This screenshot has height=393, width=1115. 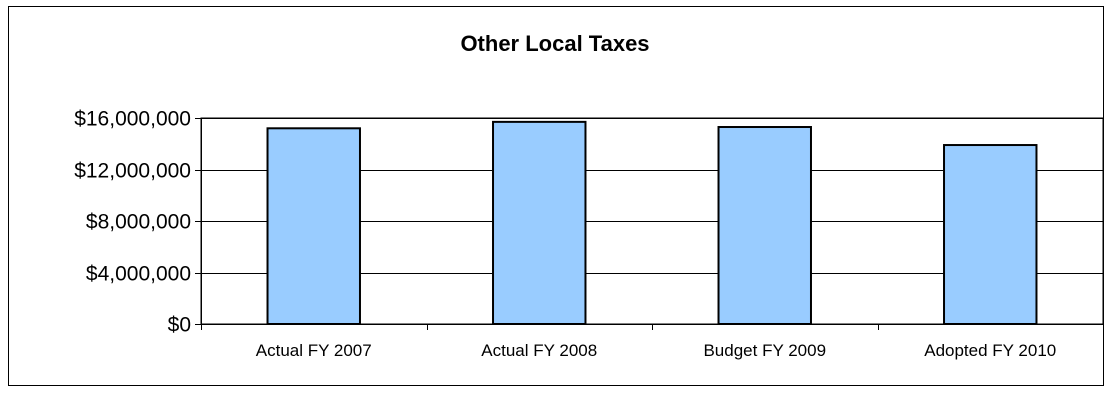 What do you see at coordinates (990, 350) in the screenshot?
I see `x-tick-label: Adopted FY 2010` at bounding box center [990, 350].